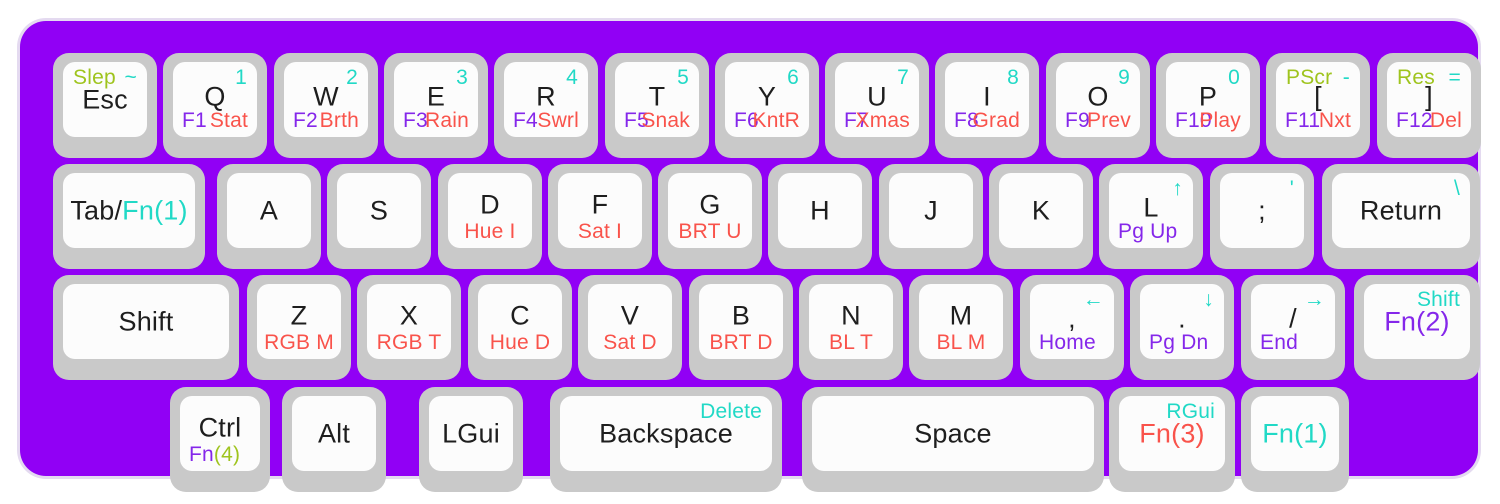 The image size is (1500, 504). What do you see at coordinates (105, 99) in the screenshot?
I see `key-esc-face: Slep ~ Esc` at bounding box center [105, 99].